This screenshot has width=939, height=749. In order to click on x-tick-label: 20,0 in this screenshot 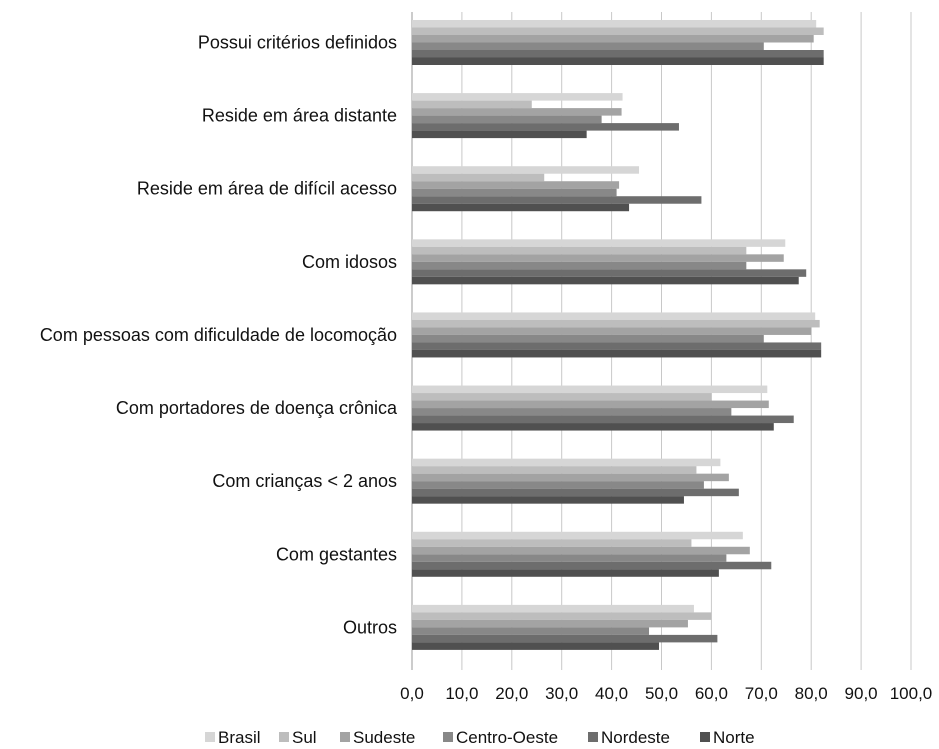, I will do `click(511, 693)`.